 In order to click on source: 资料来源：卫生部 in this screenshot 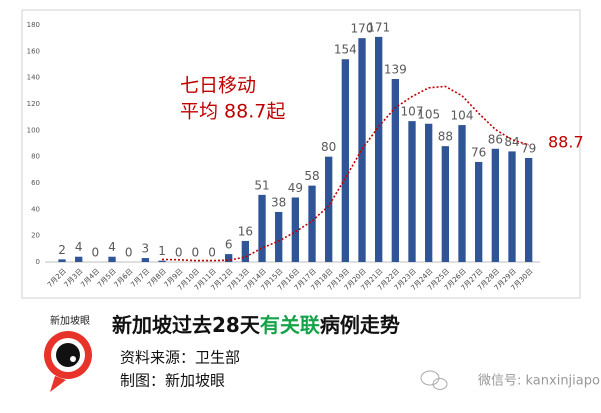, I will do `click(180, 358)`.